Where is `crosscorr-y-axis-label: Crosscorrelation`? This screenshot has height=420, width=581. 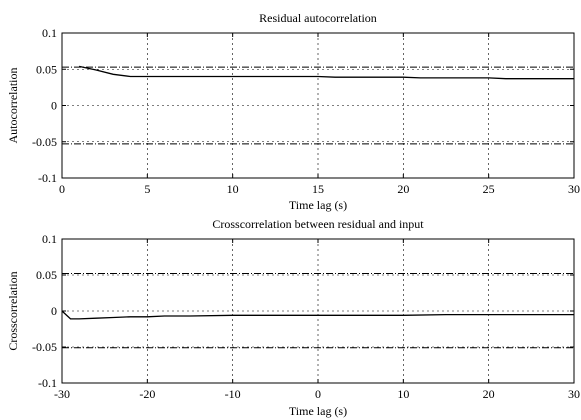
crosscorr-y-axis-label: Crosscorrelation is located at coordinates (13, 310).